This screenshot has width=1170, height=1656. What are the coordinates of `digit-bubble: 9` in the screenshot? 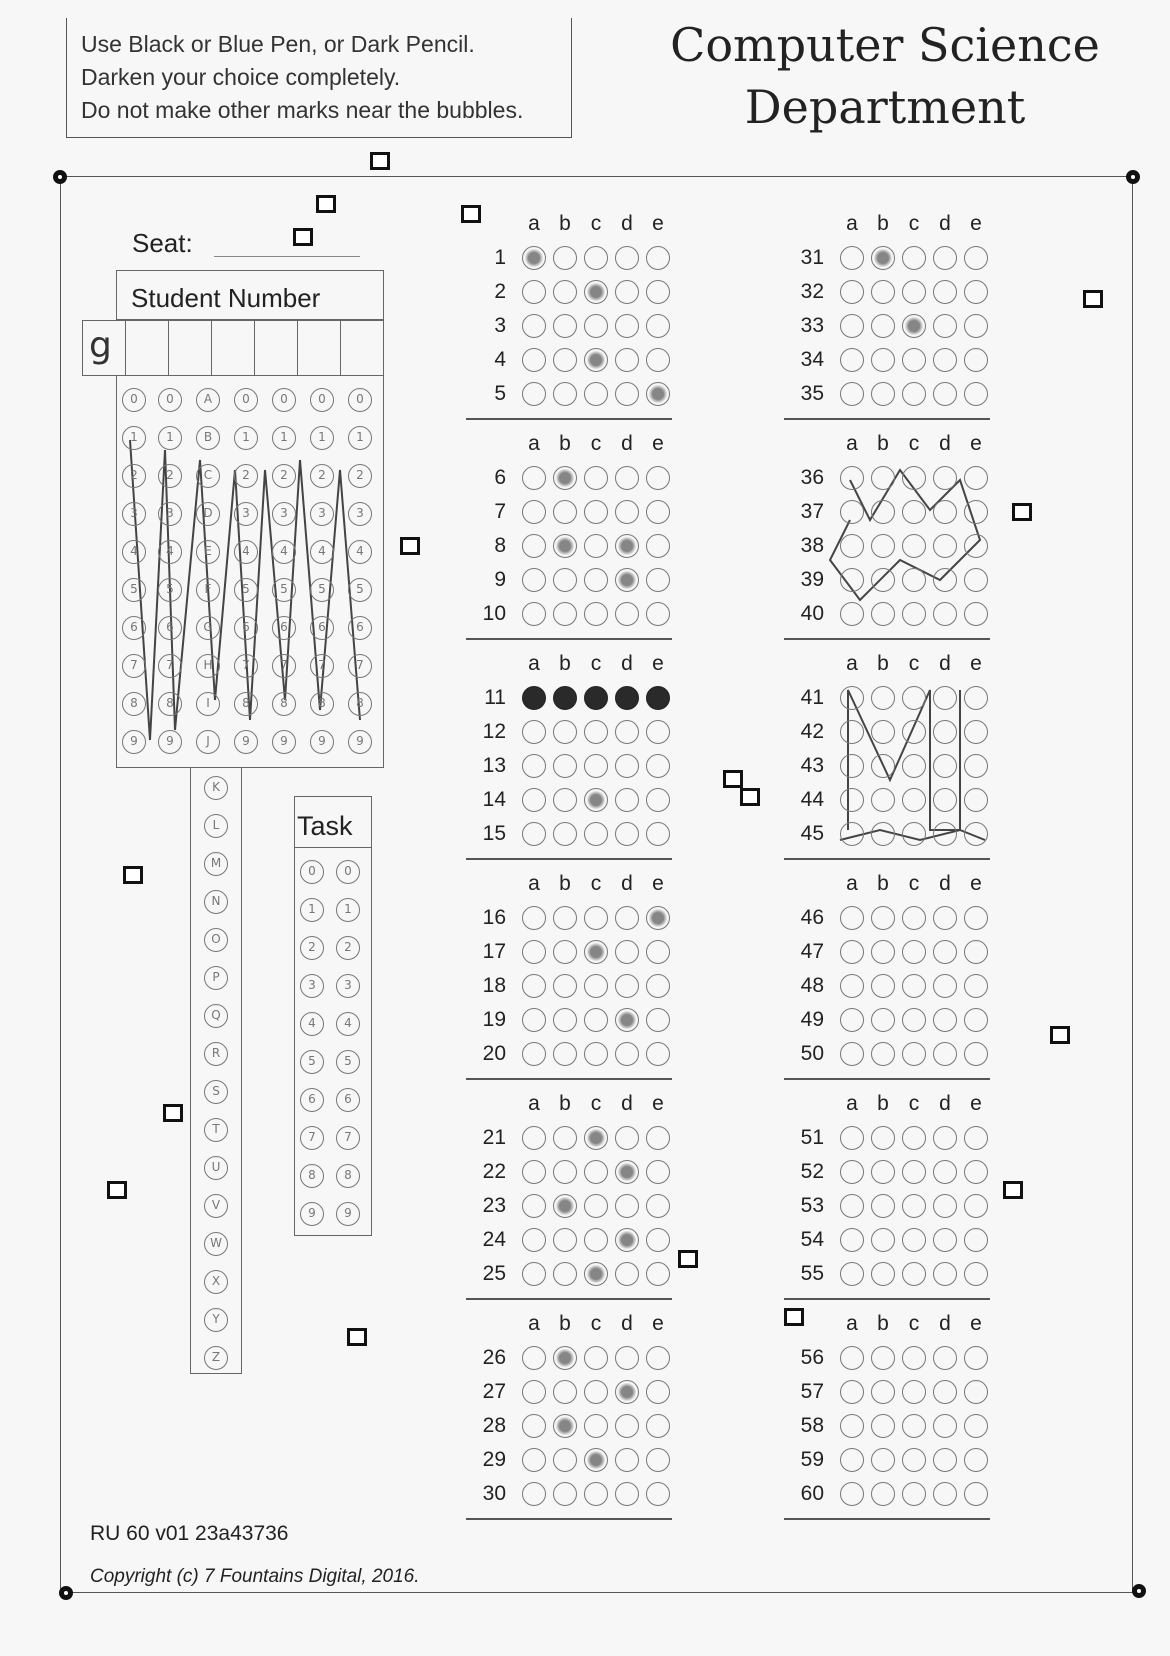 It's located at (322, 742).